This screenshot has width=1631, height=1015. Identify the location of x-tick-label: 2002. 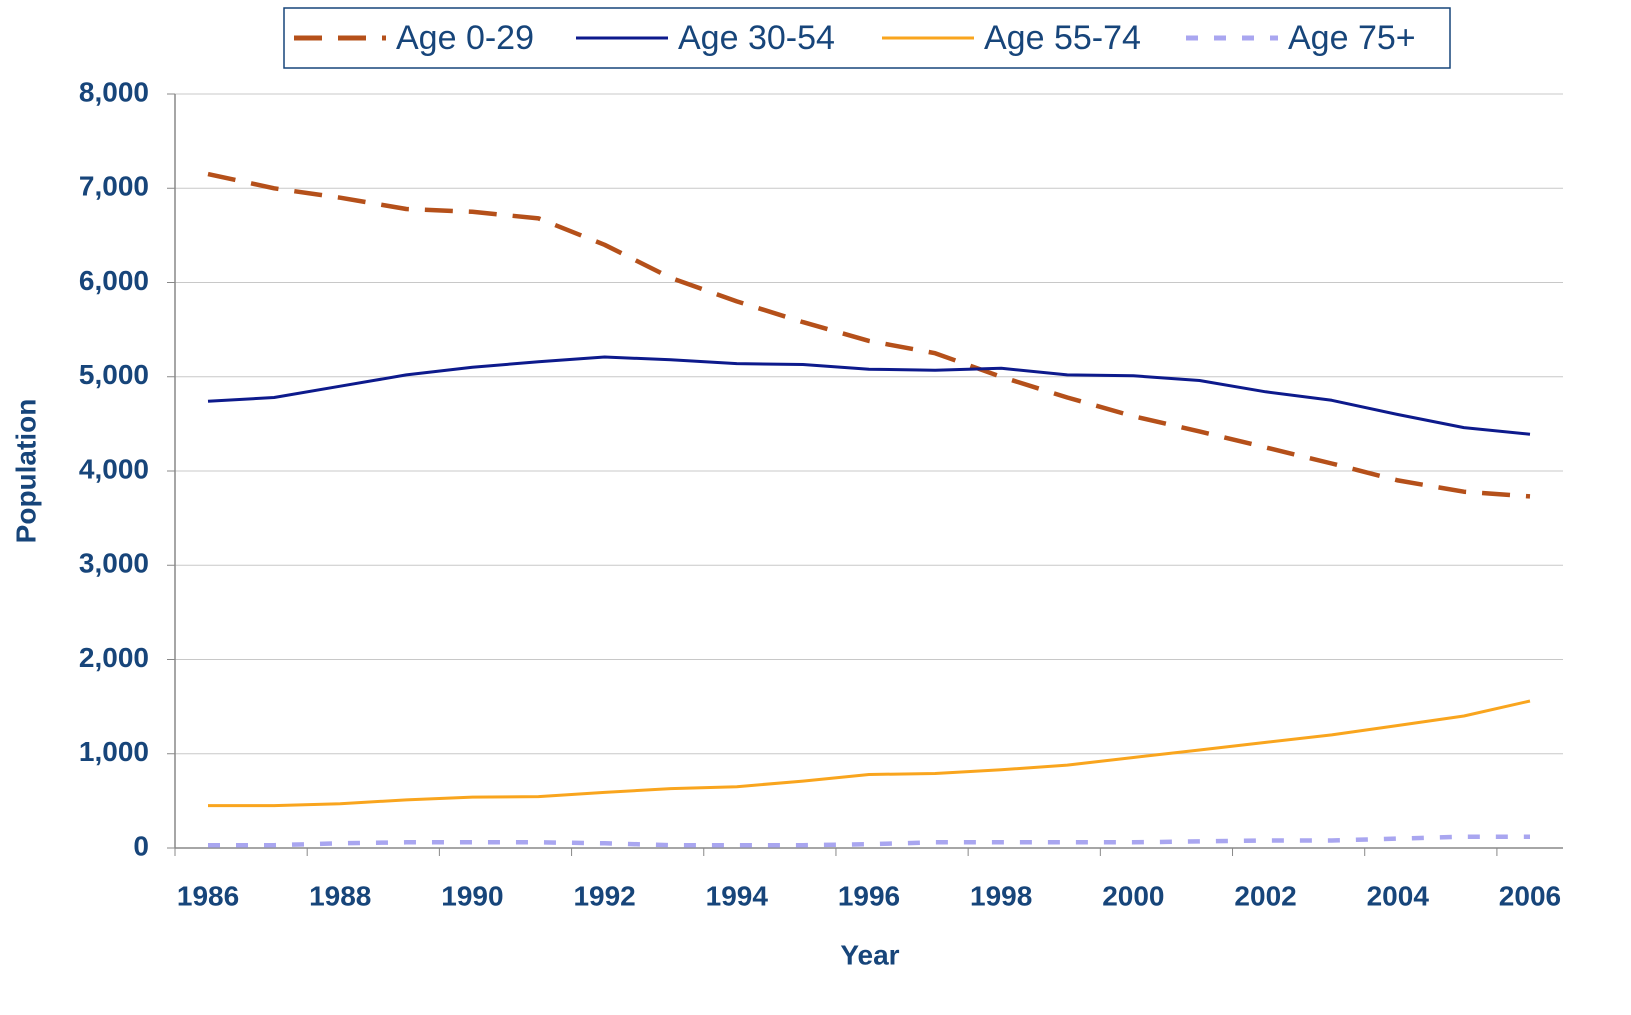
(1265, 895).